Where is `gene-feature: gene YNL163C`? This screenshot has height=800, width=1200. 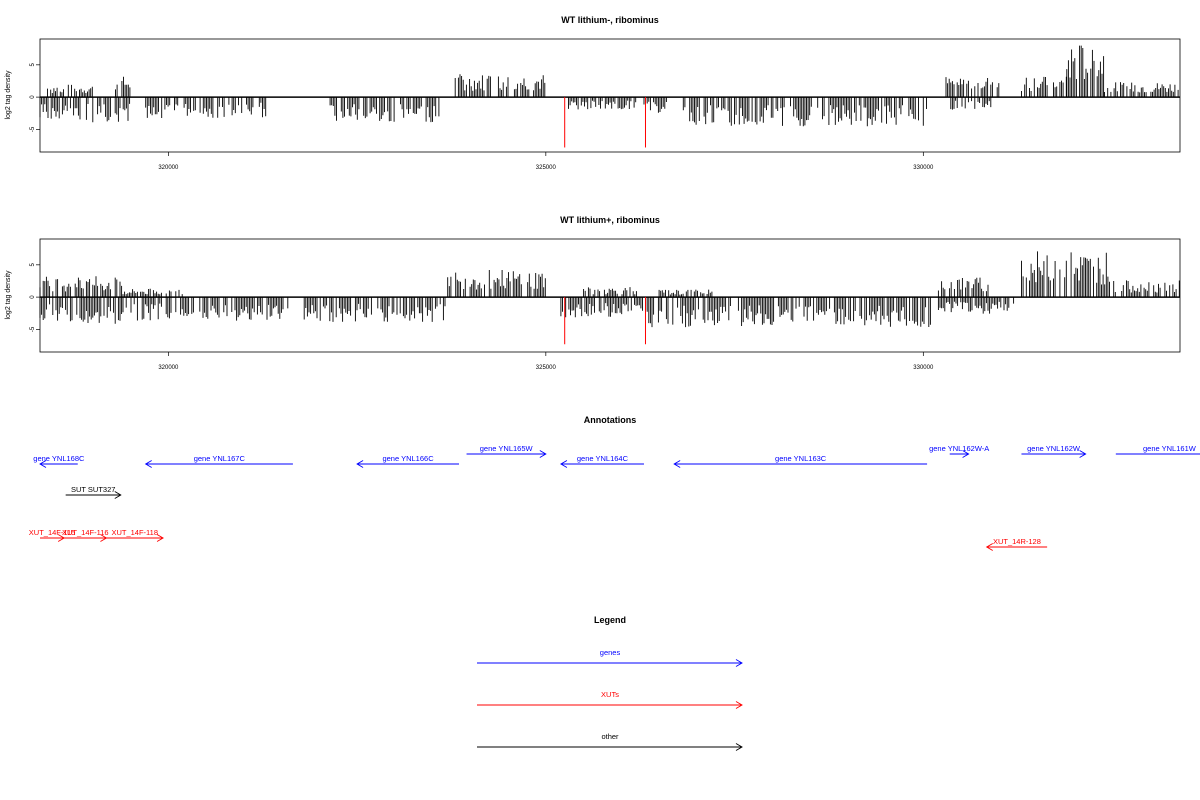 gene-feature: gene YNL163C is located at coordinates (800, 461).